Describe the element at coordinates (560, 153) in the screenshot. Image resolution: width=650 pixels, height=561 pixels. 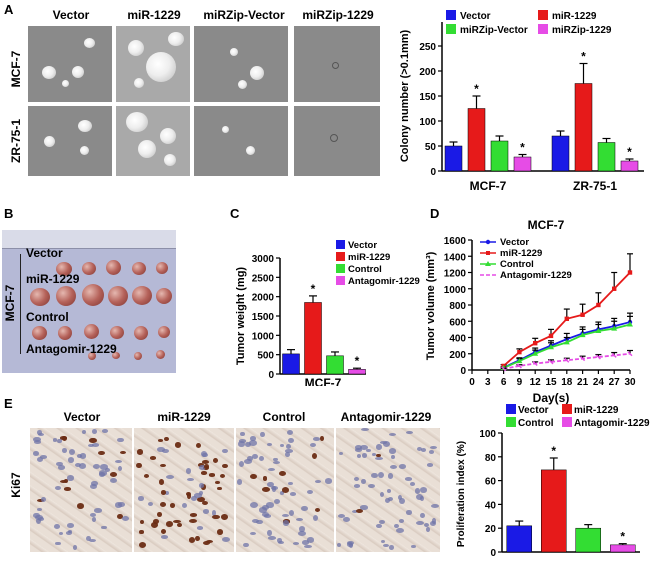
I see `chart-a-bar-zr751-vector` at that location.